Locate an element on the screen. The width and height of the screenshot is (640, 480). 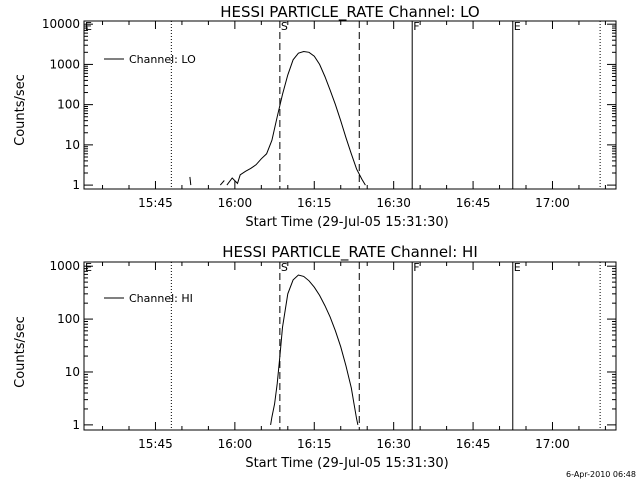
y-tick-label: 10000 is located at coordinates (61, 24).